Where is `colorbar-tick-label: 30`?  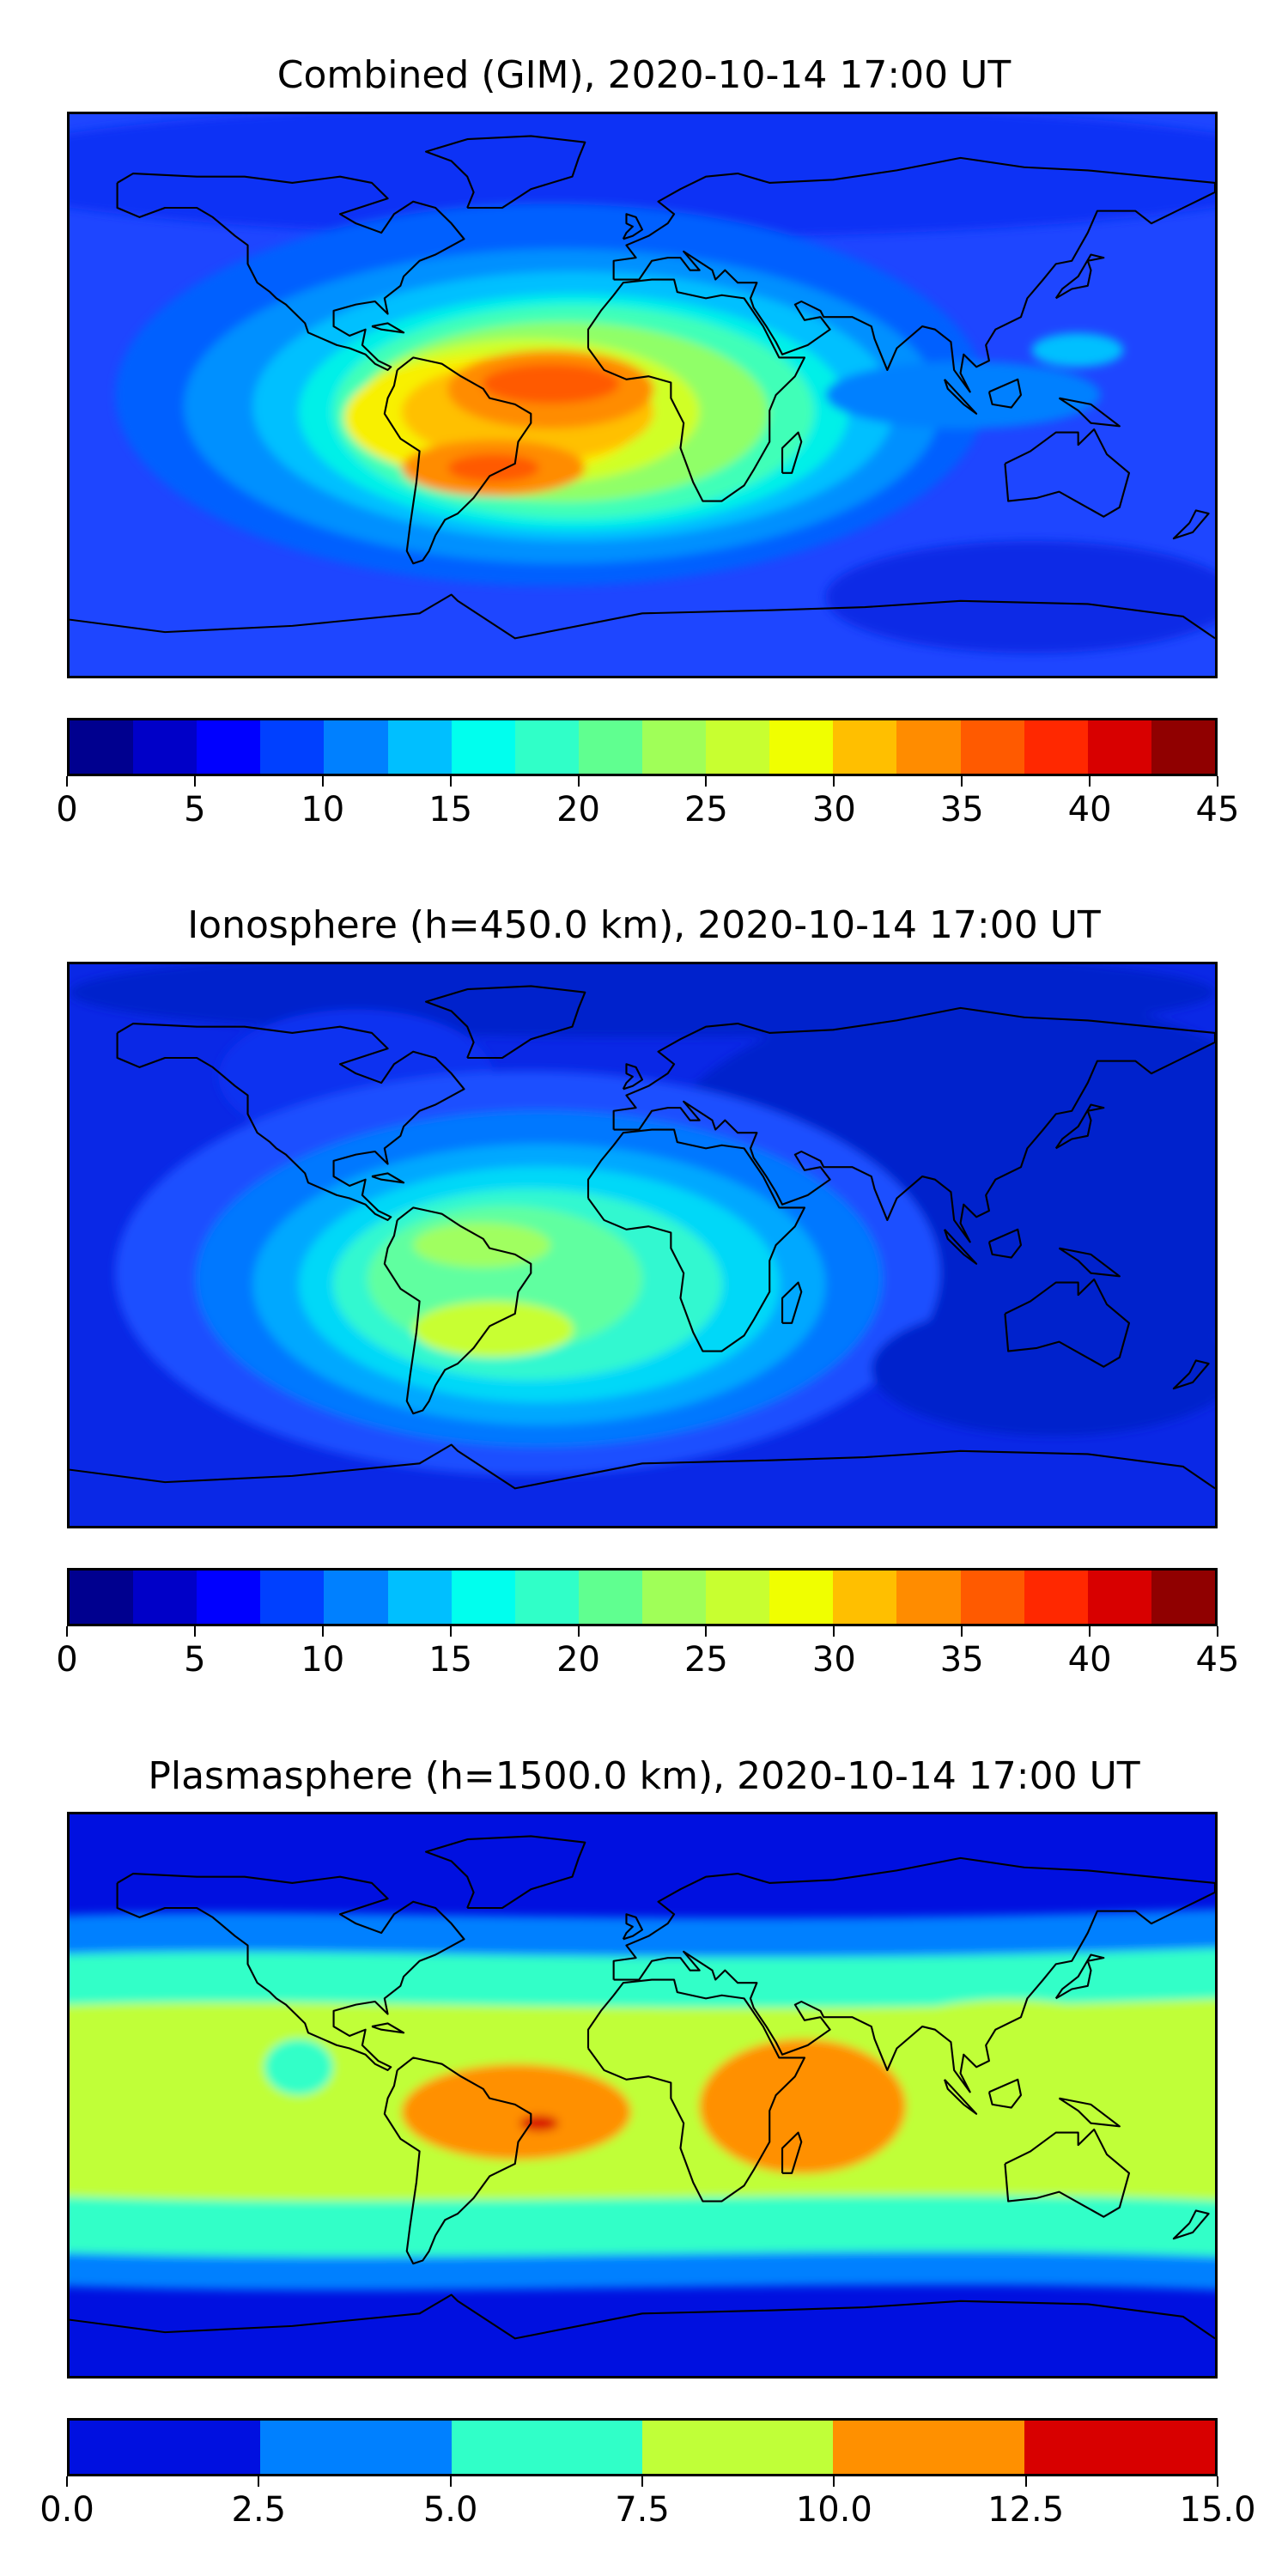 colorbar-tick-label: 30 is located at coordinates (834, 810).